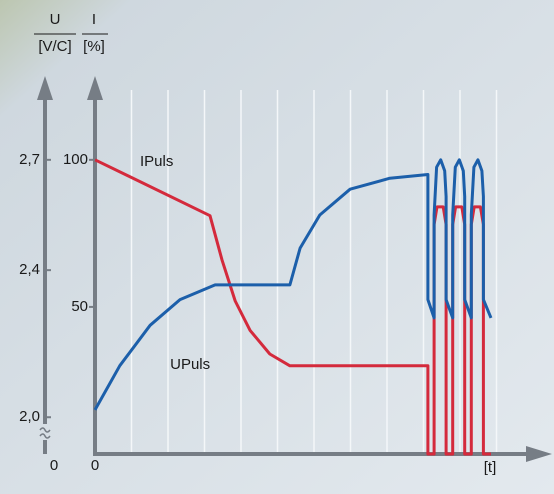 This screenshot has width=554, height=494. Describe the element at coordinates (539, 454) in the screenshot. I see `x-axis-arrow` at that location.